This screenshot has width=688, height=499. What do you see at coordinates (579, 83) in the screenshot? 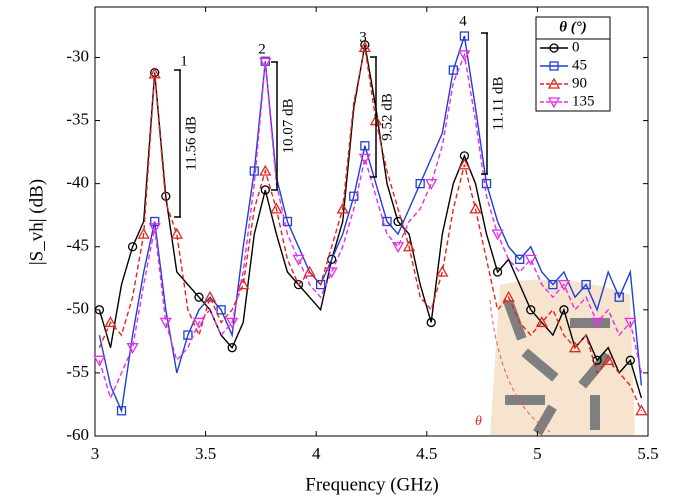
I see `legend-label: 90` at bounding box center [579, 83].